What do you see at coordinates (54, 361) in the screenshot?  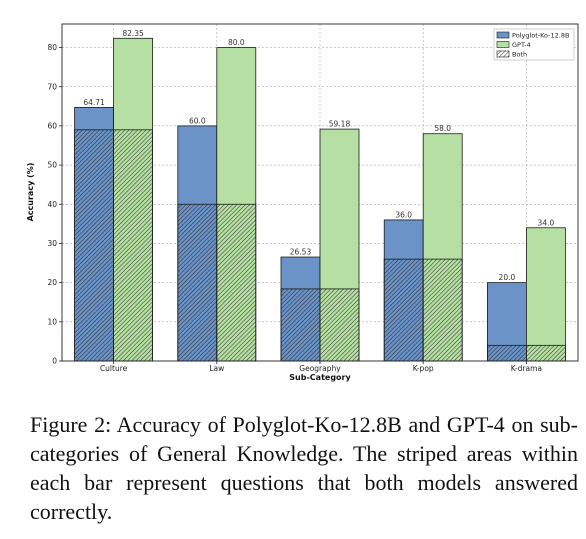 I see `y-tick-label: 0` at bounding box center [54, 361].